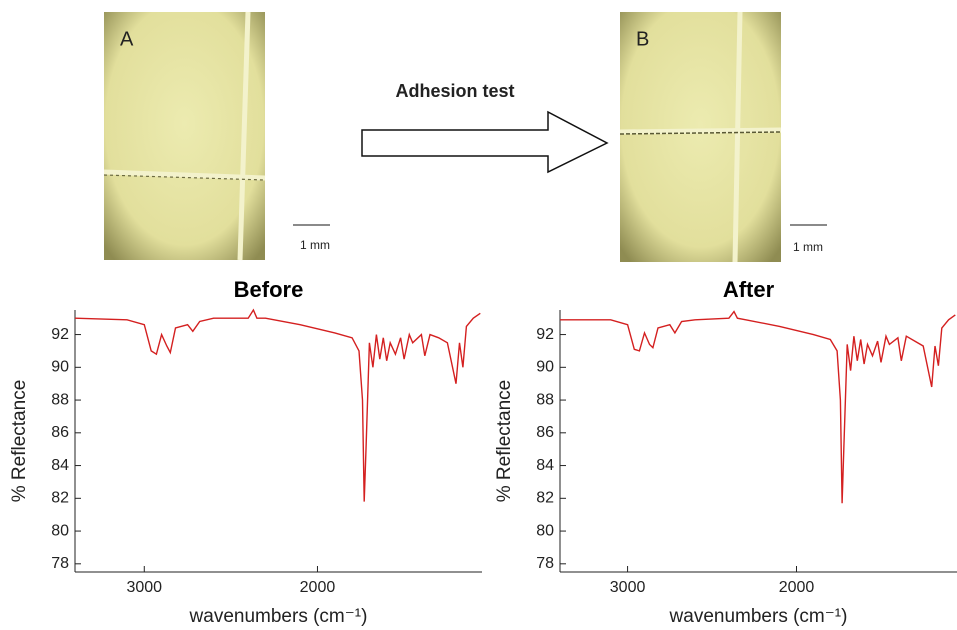  Describe the element at coordinates (454, 91) in the screenshot. I see `arrow-label: Adhesion test` at that location.